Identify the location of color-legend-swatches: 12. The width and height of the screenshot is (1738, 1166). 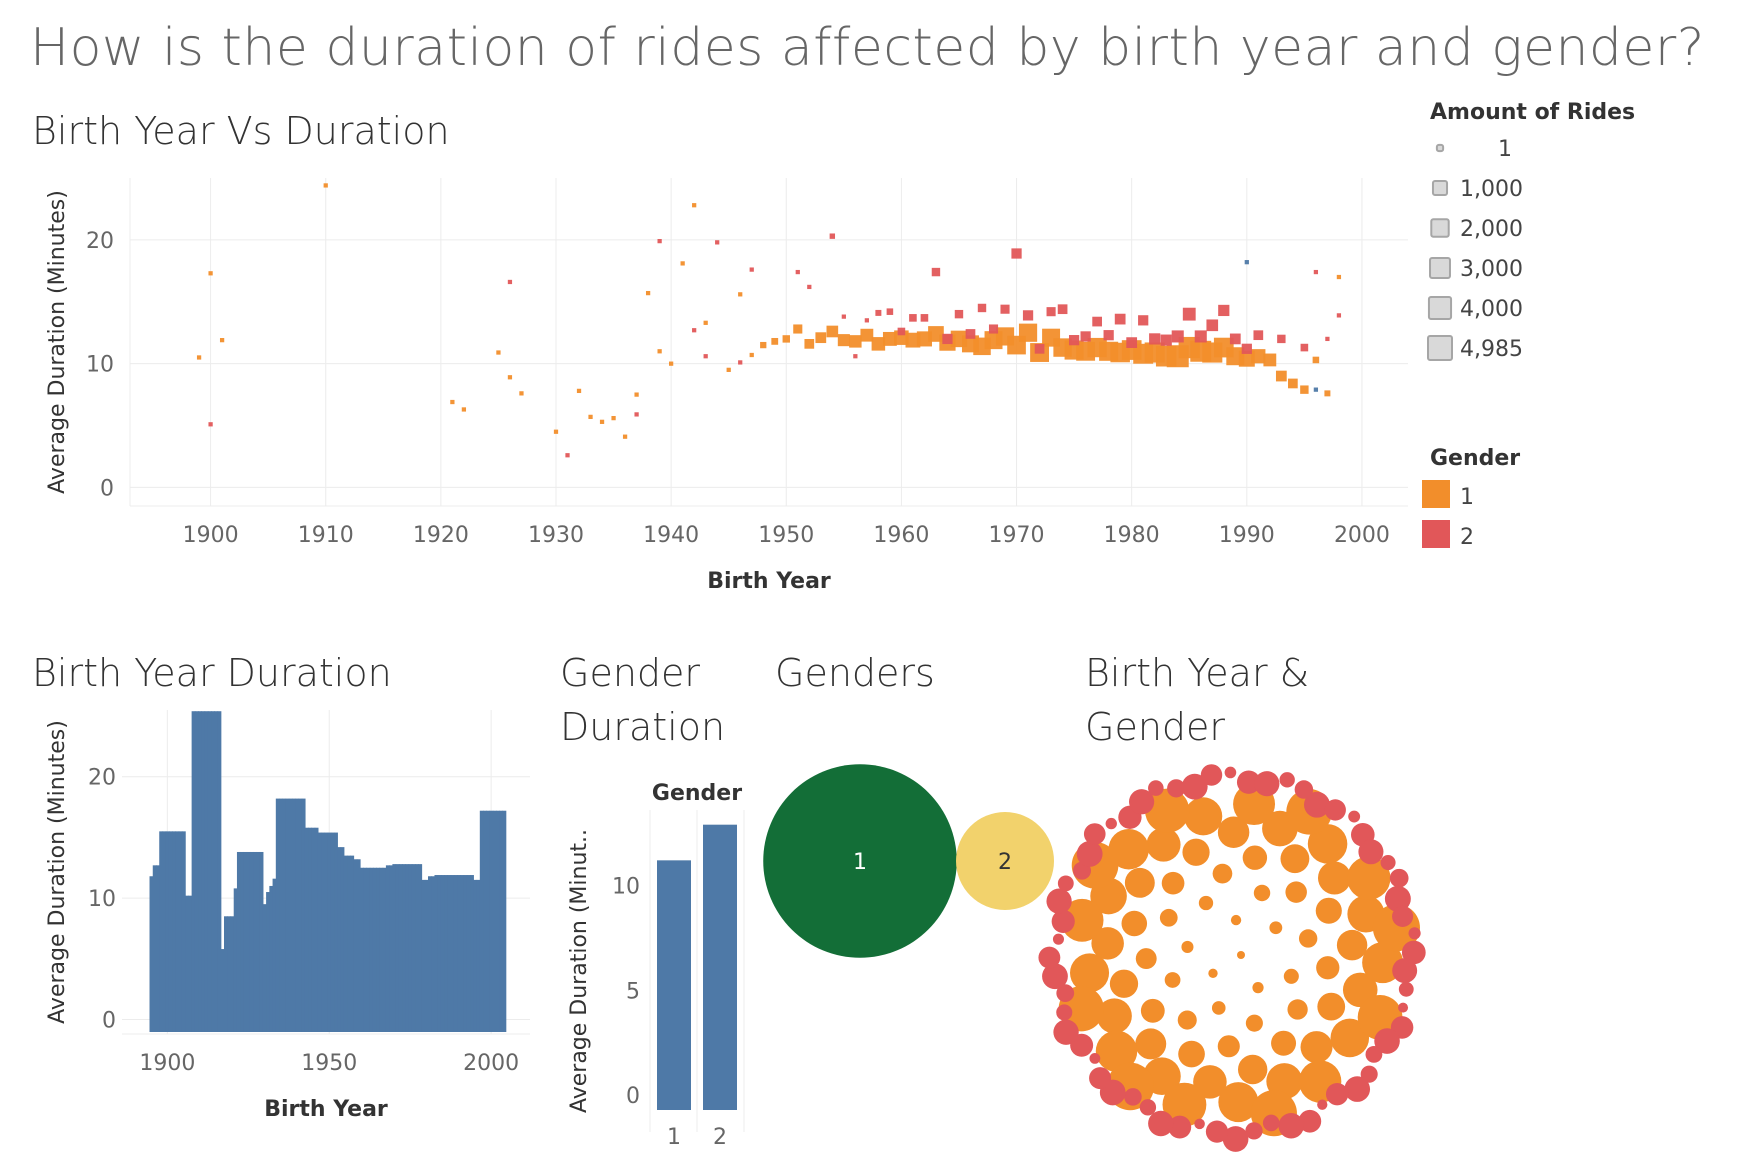
(1448, 515).